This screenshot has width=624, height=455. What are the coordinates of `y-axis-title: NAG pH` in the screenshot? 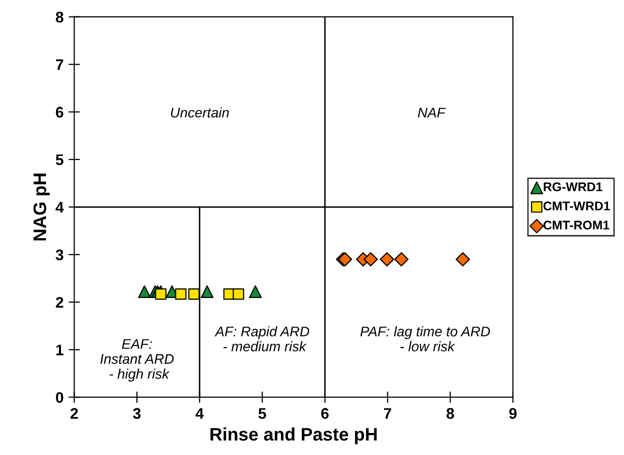 It's located at (41, 207).